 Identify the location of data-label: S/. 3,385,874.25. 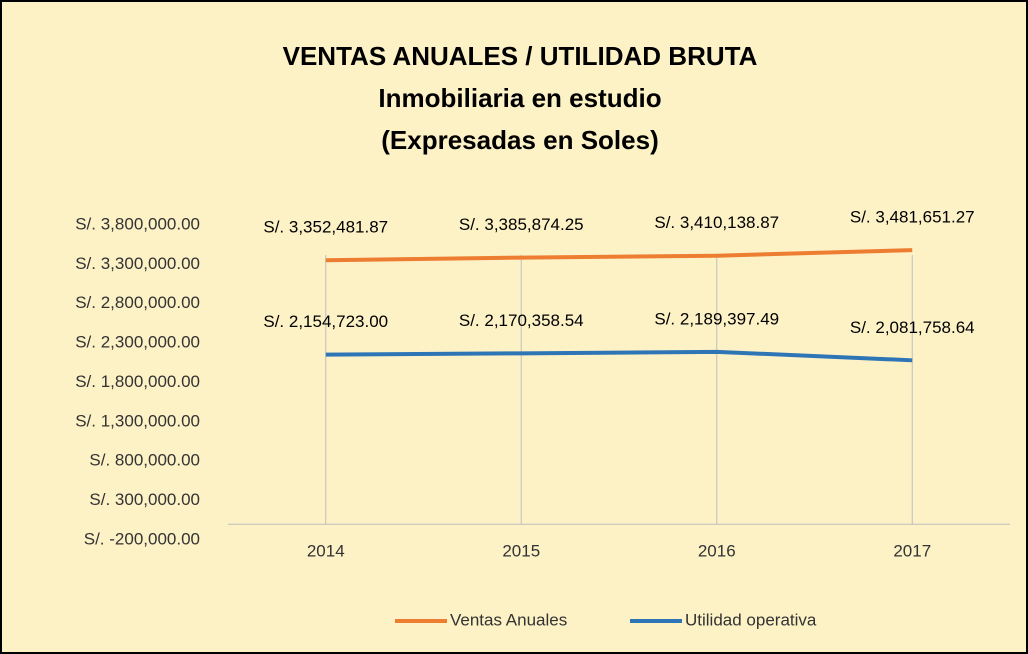
(521, 224).